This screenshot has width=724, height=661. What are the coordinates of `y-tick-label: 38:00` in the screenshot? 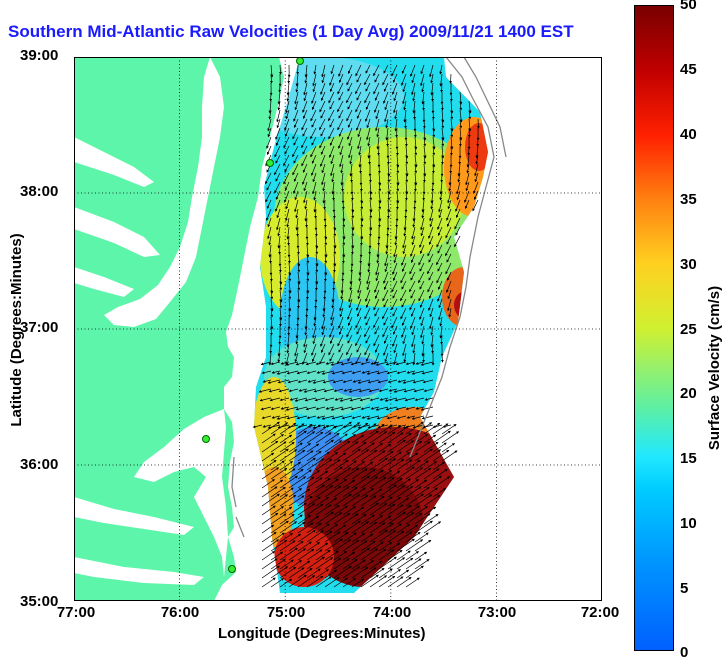 It's located at (39, 191).